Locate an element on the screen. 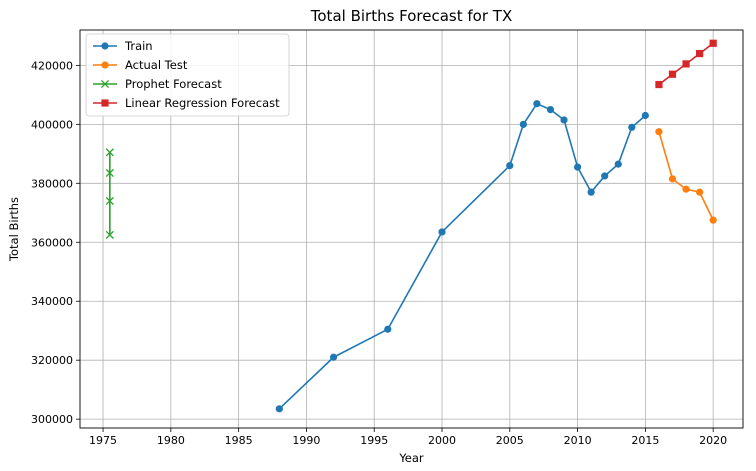  x-tick-label: 2015 is located at coordinates (645, 440).